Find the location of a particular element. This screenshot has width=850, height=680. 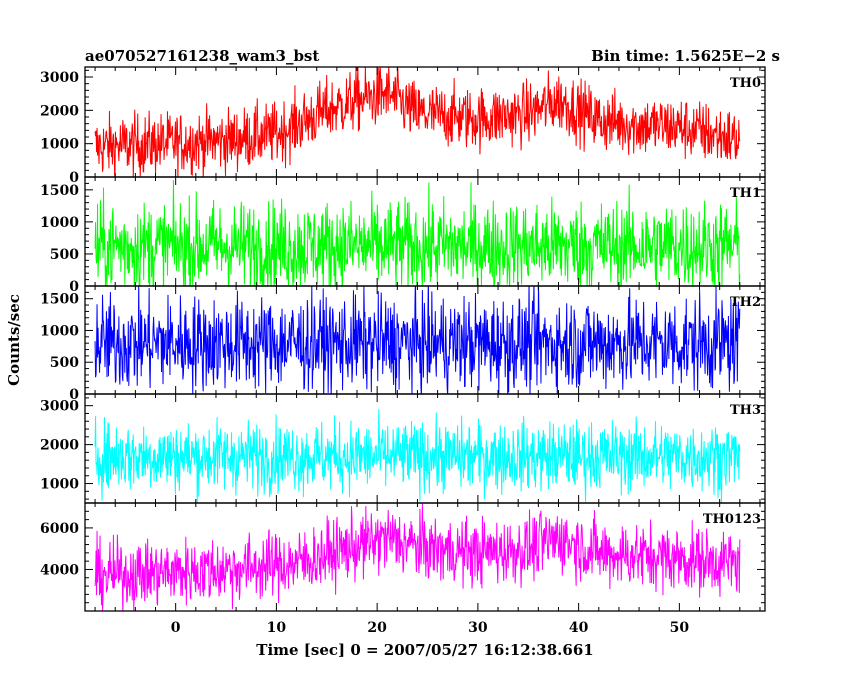

x-tick-label: 0 is located at coordinates (176, 628).